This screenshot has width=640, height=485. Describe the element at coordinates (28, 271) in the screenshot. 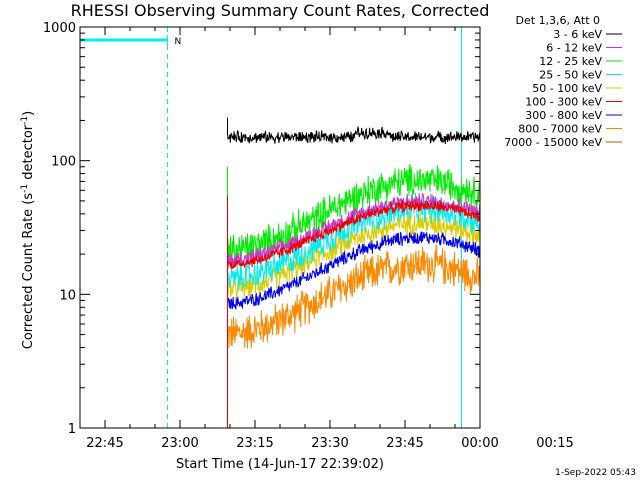

I see `y-axis-label-main: Corrected Count Rate (s` at that location.